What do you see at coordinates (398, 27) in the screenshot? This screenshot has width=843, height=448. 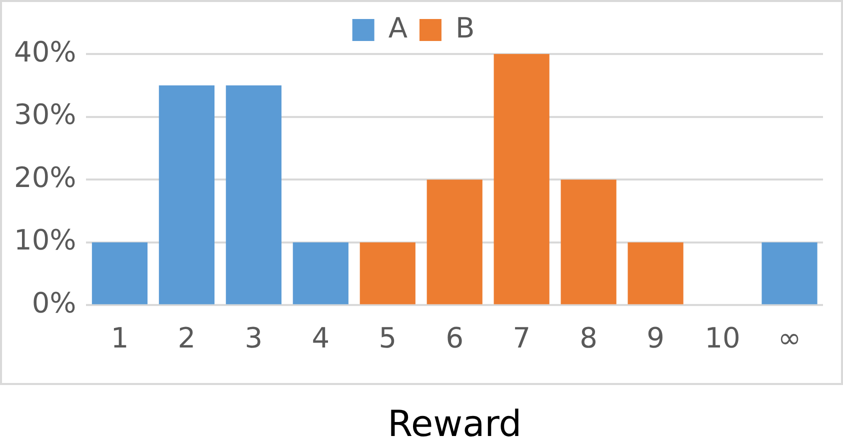 I see `legend-label: A` at bounding box center [398, 27].